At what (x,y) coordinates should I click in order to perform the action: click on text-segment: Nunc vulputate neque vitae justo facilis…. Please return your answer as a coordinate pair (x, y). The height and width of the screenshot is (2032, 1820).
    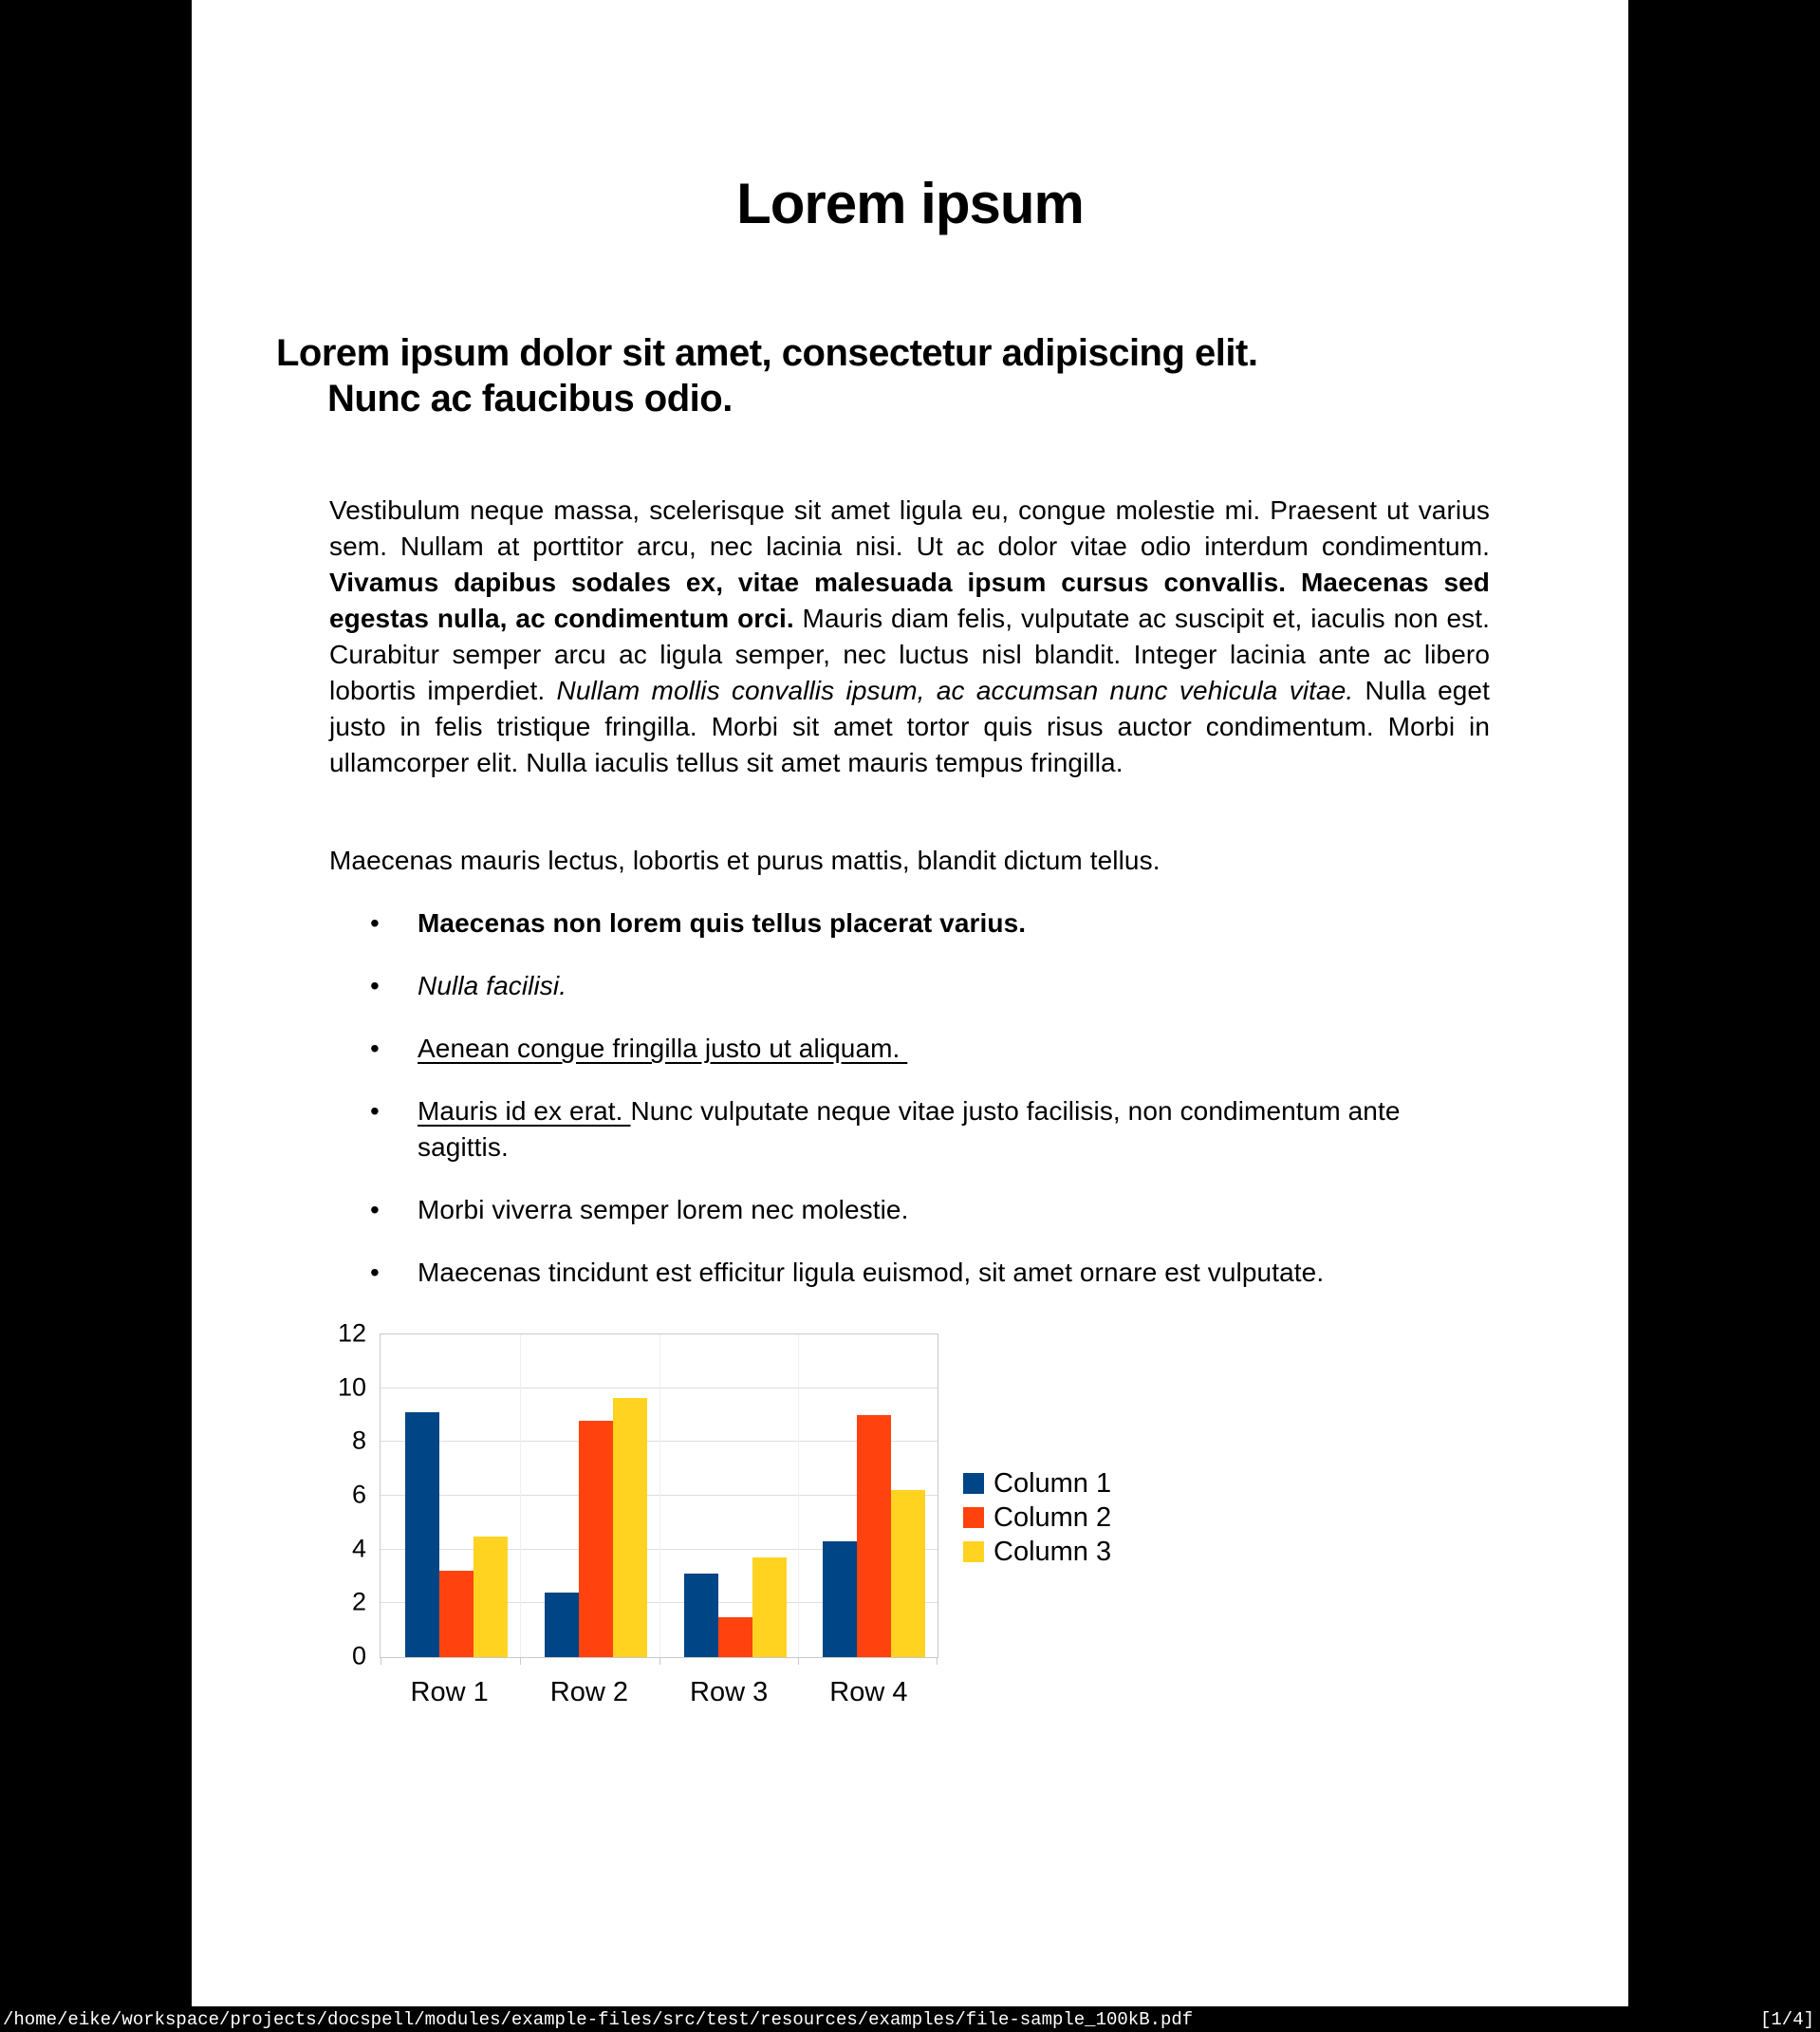
    Looking at the image, I should click on (909, 1129).